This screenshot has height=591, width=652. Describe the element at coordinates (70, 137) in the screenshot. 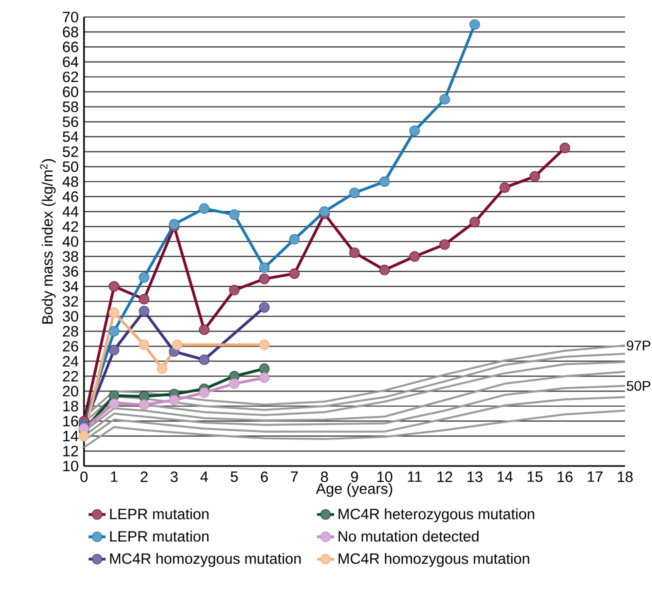

I see `y-tick-label: 54` at that location.